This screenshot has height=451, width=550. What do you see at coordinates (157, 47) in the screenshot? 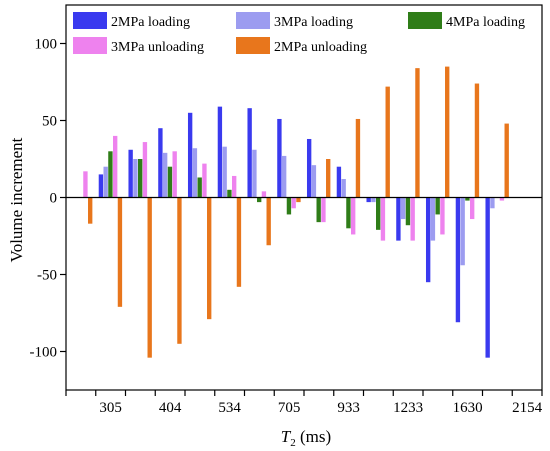
I see `legend-label-3: 3MPa unloading` at bounding box center [157, 47].